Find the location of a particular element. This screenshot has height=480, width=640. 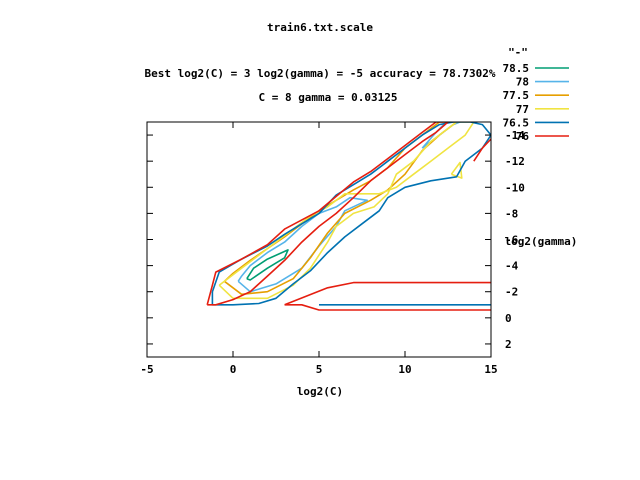

y-tick-label: -6 is located at coordinates (512, 240).